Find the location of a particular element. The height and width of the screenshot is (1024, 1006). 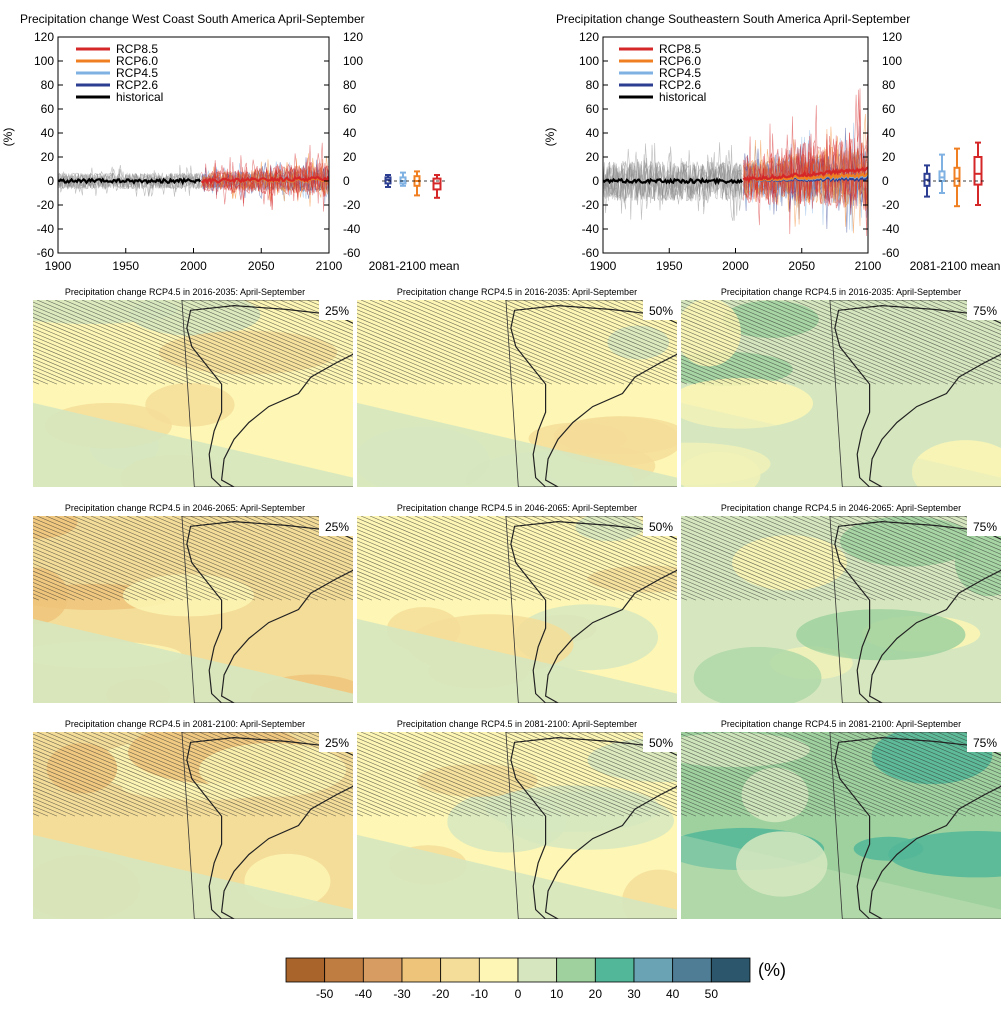

y-tick-label: 100 is located at coordinates (44, 61).